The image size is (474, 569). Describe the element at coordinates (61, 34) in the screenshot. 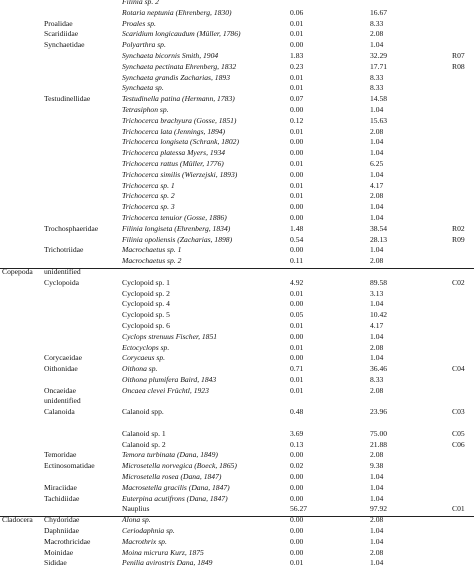

I see `family-cell: Scaridiidae` at that location.